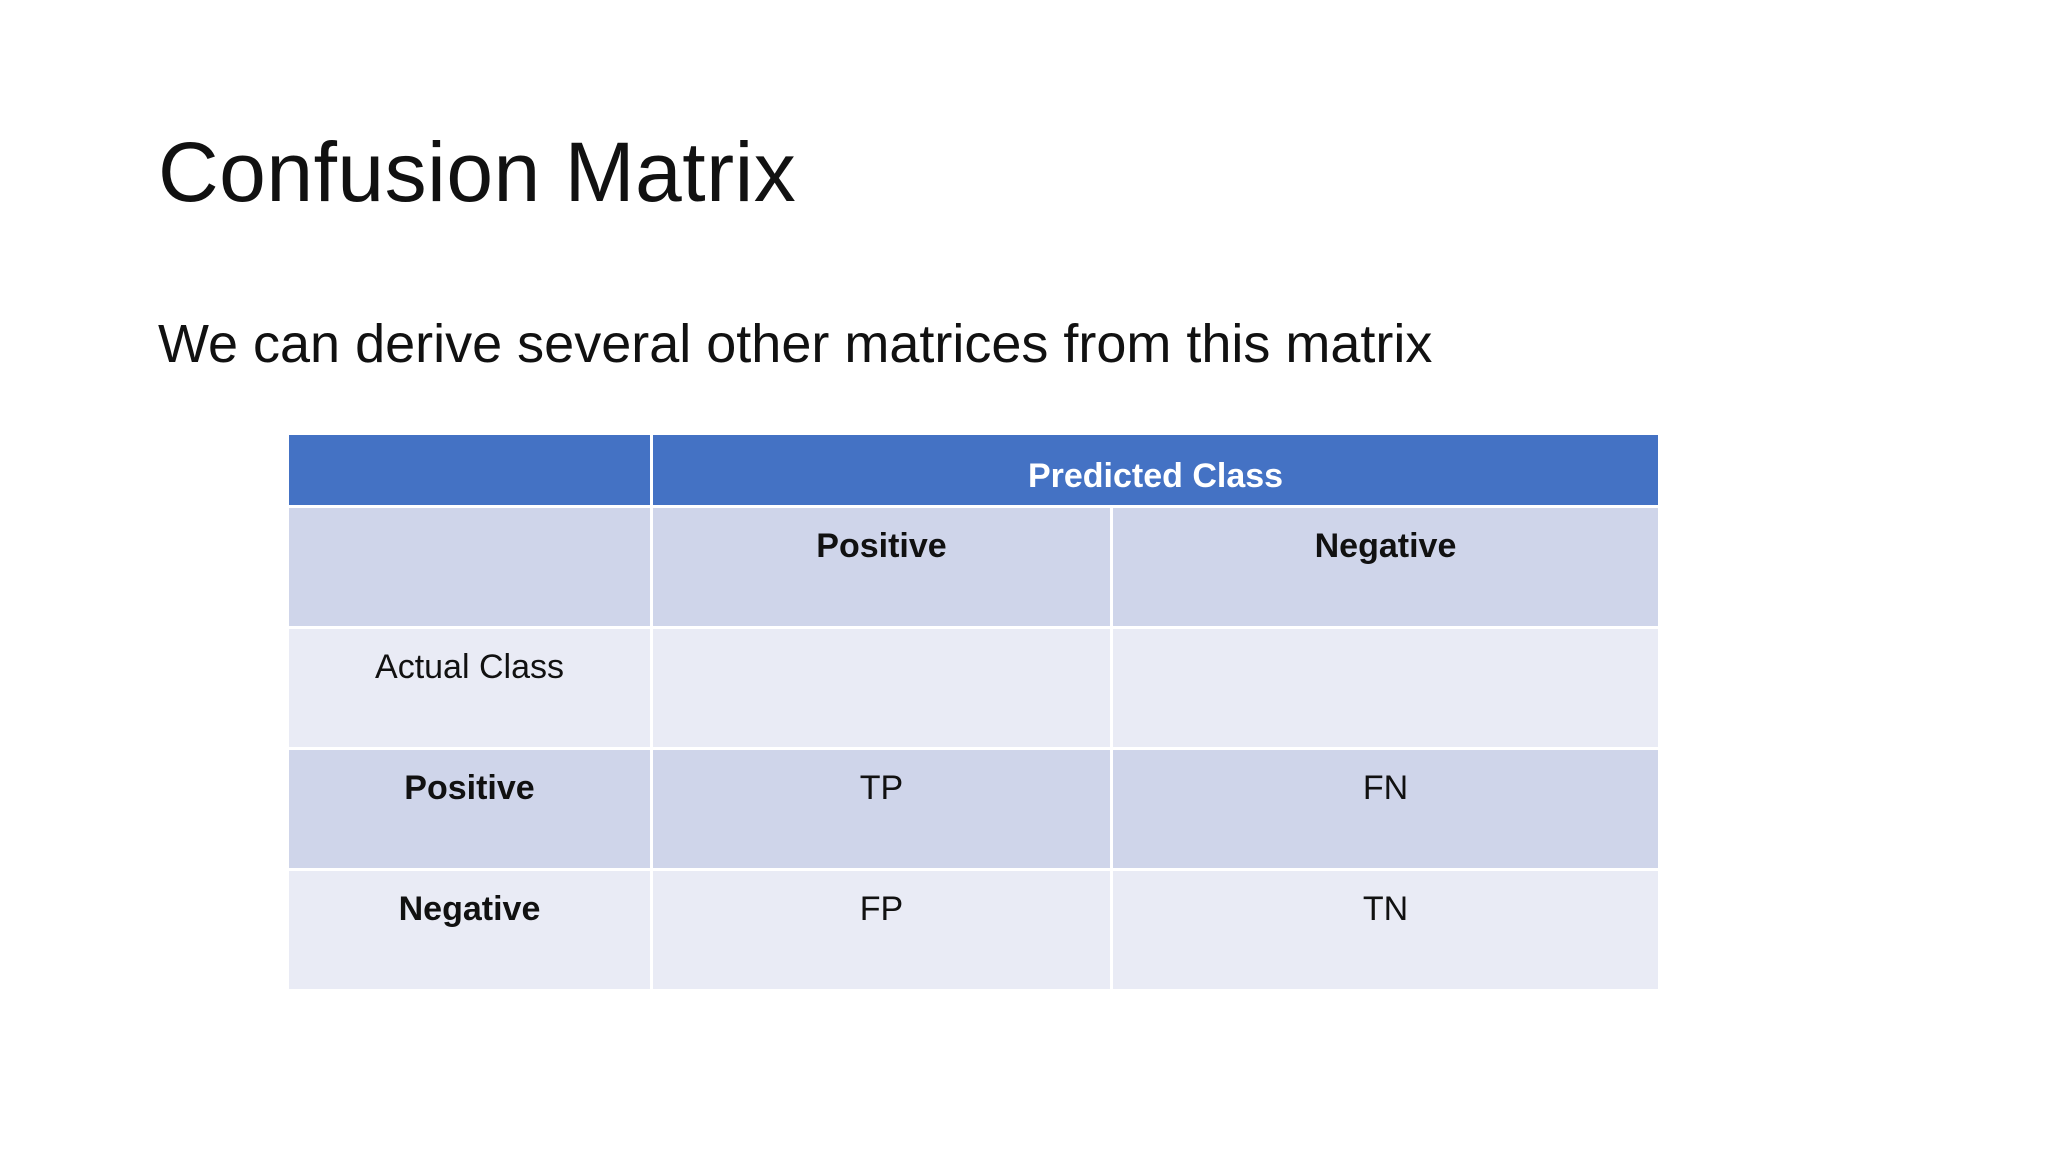 The image size is (2048, 1152). I want to click on table-row: Negative FP TN, so click(973, 930).